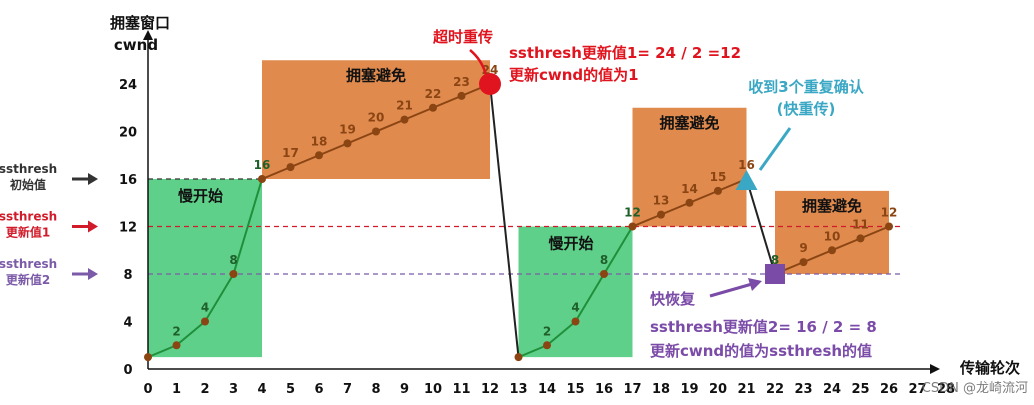 The height and width of the screenshot is (405, 1034). What do you see at coordinates (319, 141) in the screenshot?
I see `point-label: 18` at bounding box center [319, 141].